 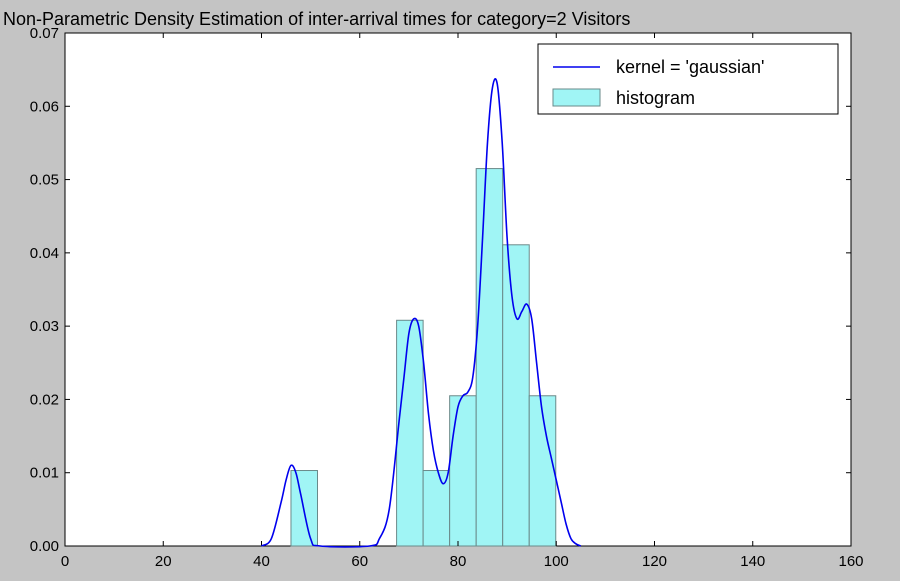 I want to click on y-tick-labels: 0.00 0.01 0.02 0.03 0.04 0.05 0.06 0.07, so click(x=44, y=290).